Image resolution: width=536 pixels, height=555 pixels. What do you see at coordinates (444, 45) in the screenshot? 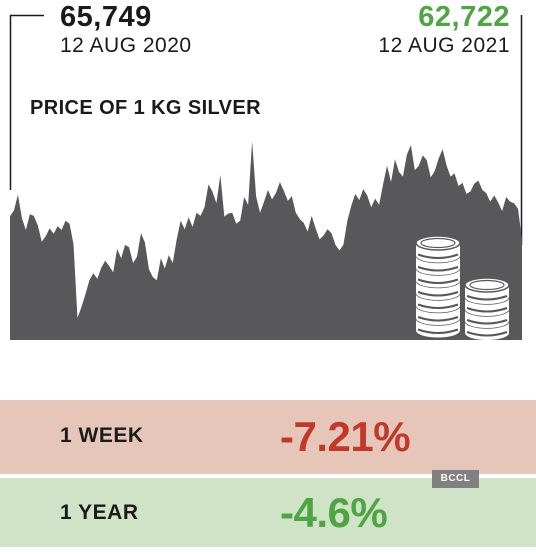
I see `end-date-label: 12 AUG 2021` at bounding box center [444, 45].